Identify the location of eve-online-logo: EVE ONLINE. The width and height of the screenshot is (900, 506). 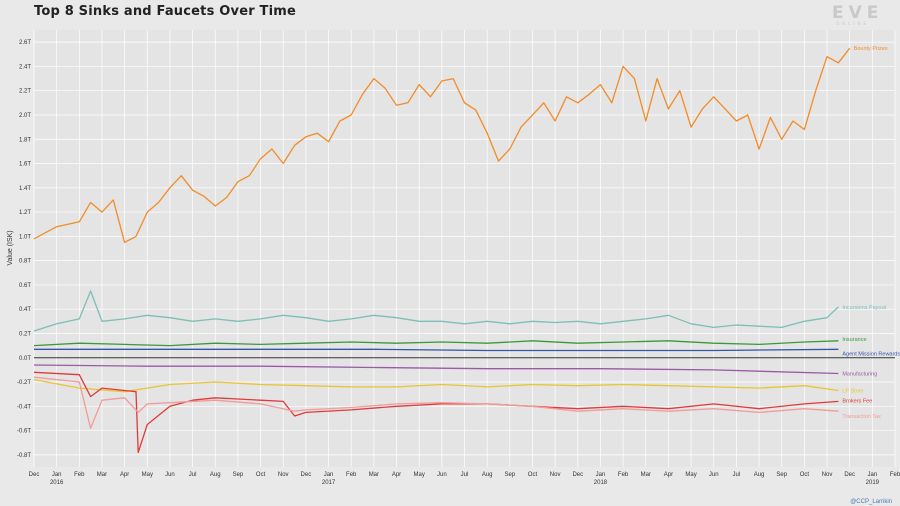
(857, 14).